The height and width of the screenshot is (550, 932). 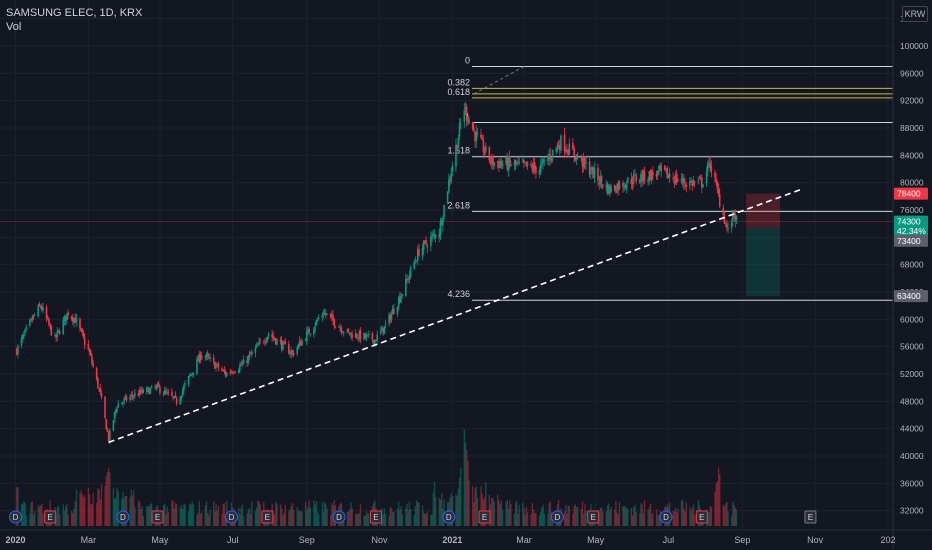 What do you see at coordinates (701, 517) in the screenshot?
I see `earnings-marker-label: E` at bounding box center [701, 517].